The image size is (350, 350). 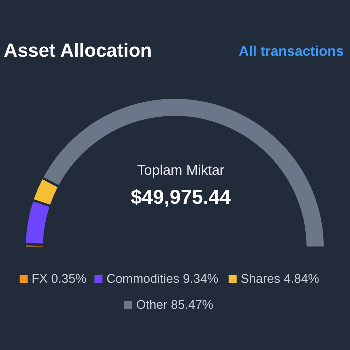 I want to click on text: All transactions, so click(x=291, y=51).